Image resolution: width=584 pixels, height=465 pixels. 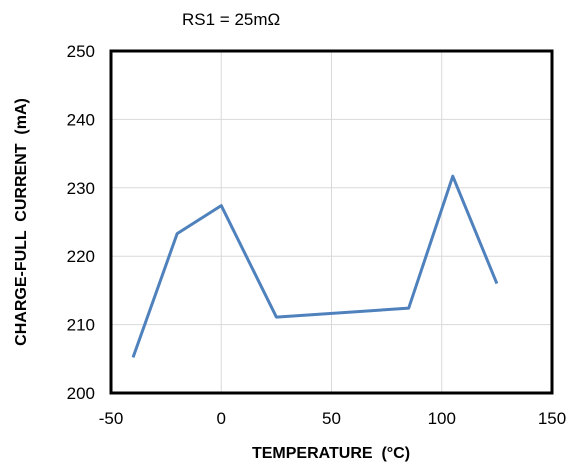 What do you see at coordinates (21, 222) in the screenshot?
I see `y-axis-title: CHARGE-FULL CURRENT (mA)` at bounding box center [21, 222].